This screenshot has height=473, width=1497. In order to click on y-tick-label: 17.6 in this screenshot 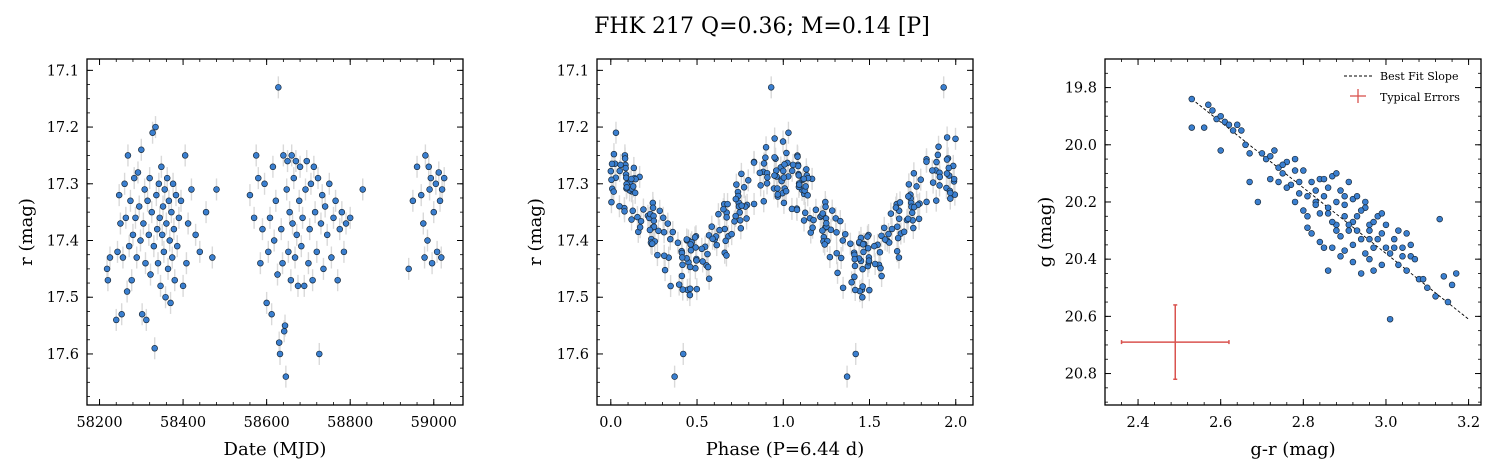, I will do `click(63, 355)`.